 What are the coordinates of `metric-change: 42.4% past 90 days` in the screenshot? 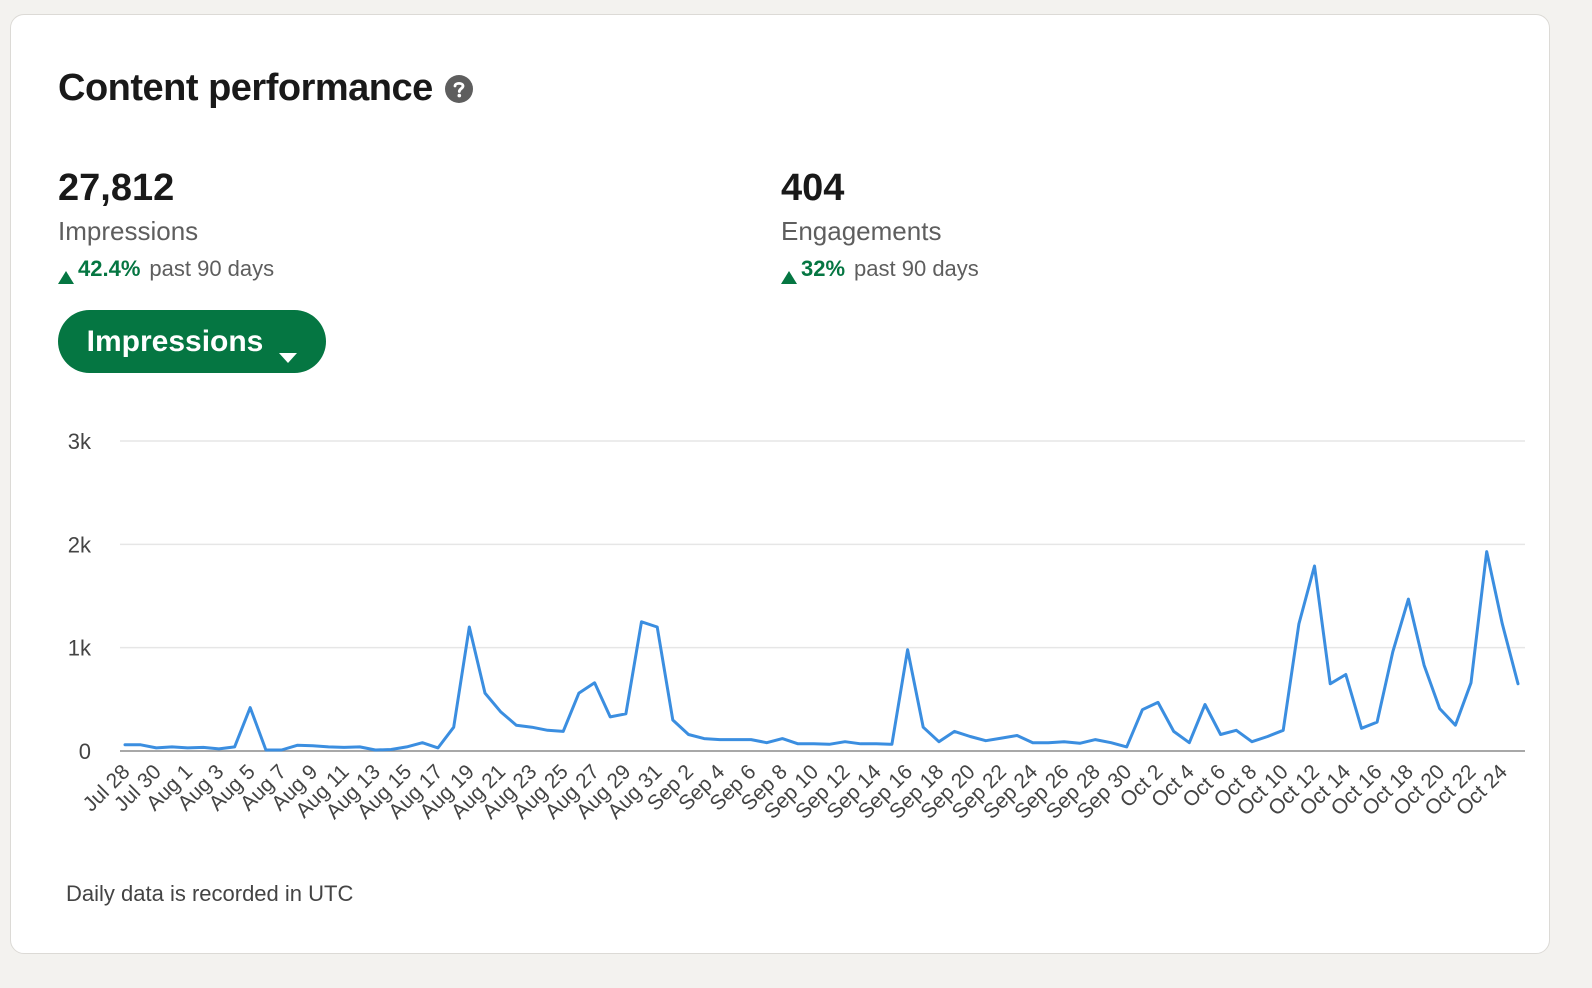 It's located at (166, 269).